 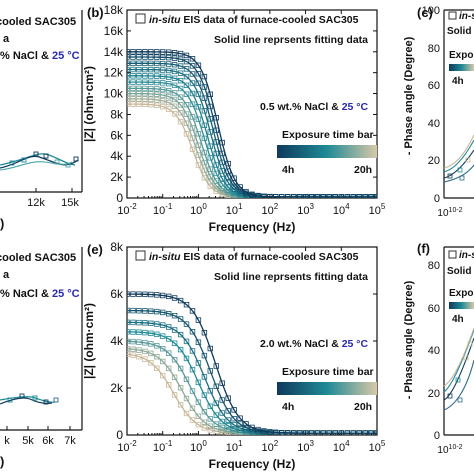 I want to click on panel-b-x-tick-label: 10³, so click(x=305, y=209).